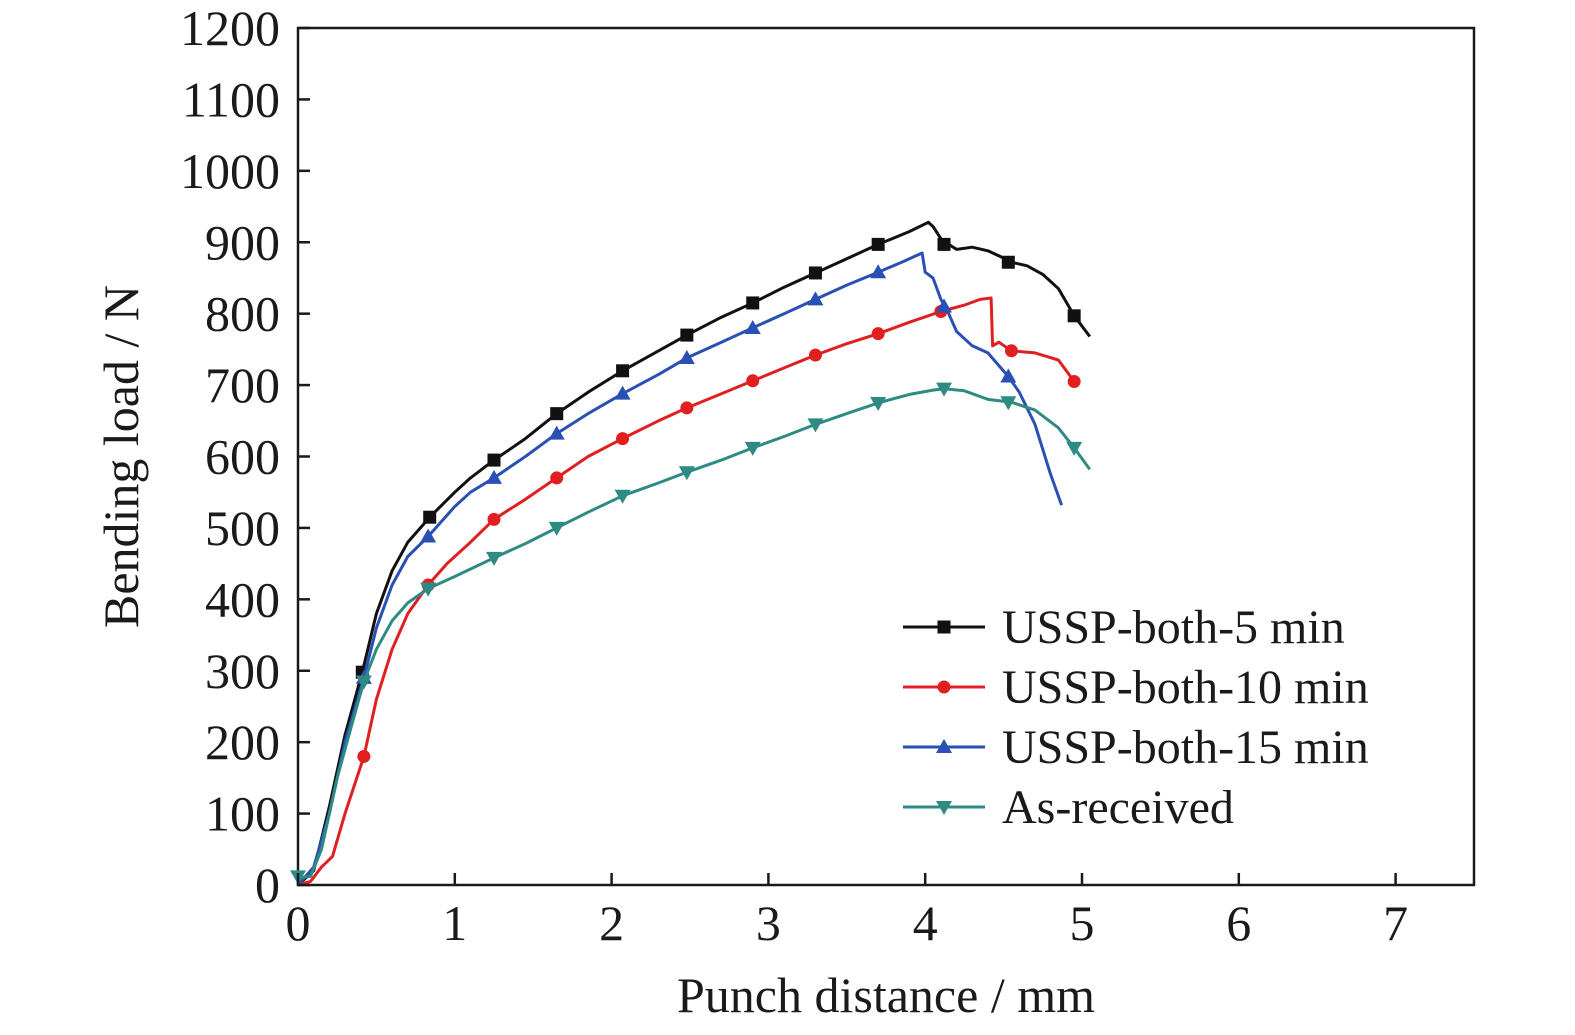 Image resolution: width=1575 pixels, height=1035 pixels. I want to click on y-tick-label: 1200, so click(230, 28).